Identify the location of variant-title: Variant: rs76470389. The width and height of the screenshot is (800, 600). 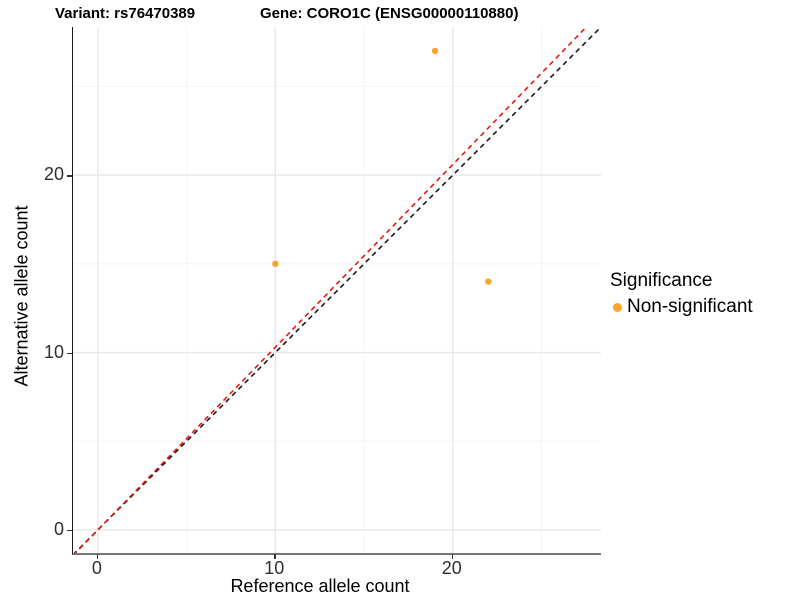
(125, 13).